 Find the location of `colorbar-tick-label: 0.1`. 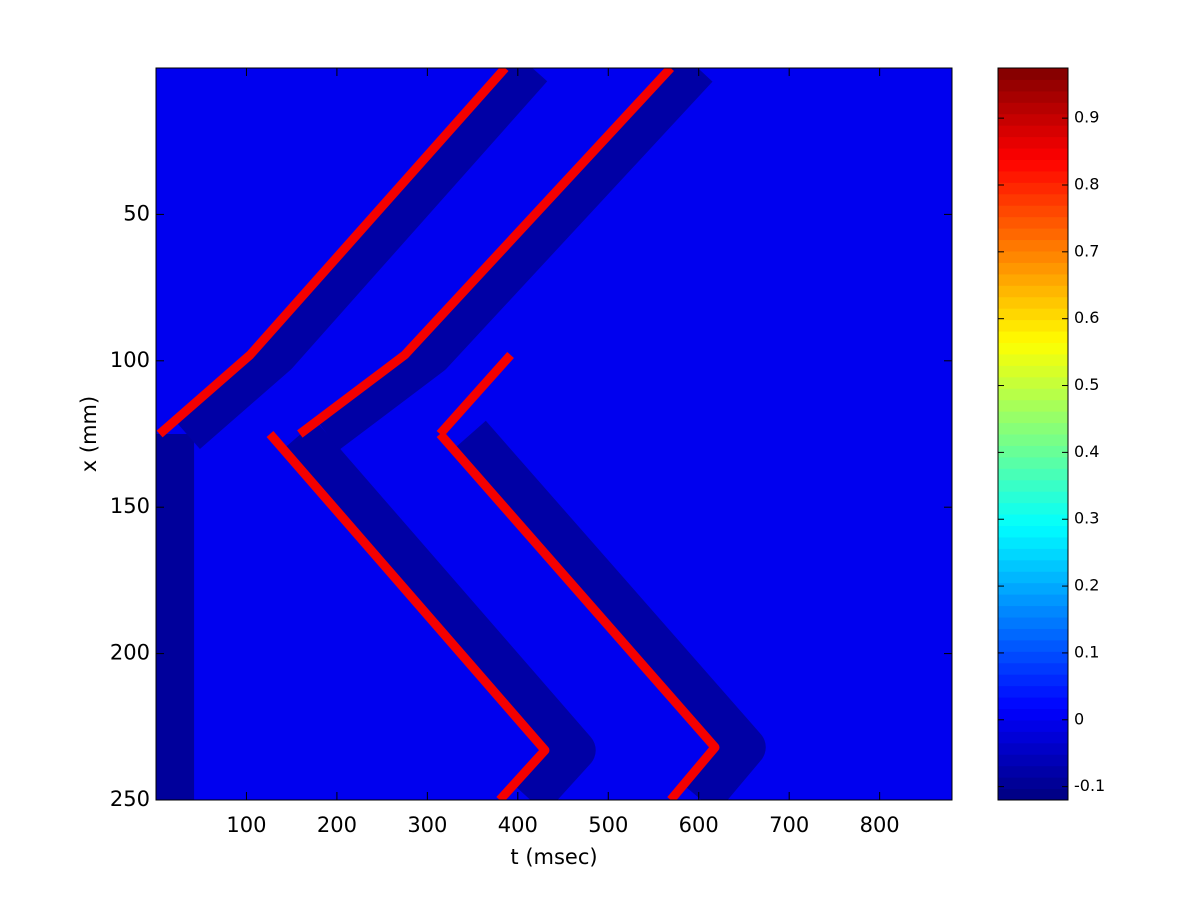

colorbar-tick-label: 0.1 is located at coordinates (1086, 651).